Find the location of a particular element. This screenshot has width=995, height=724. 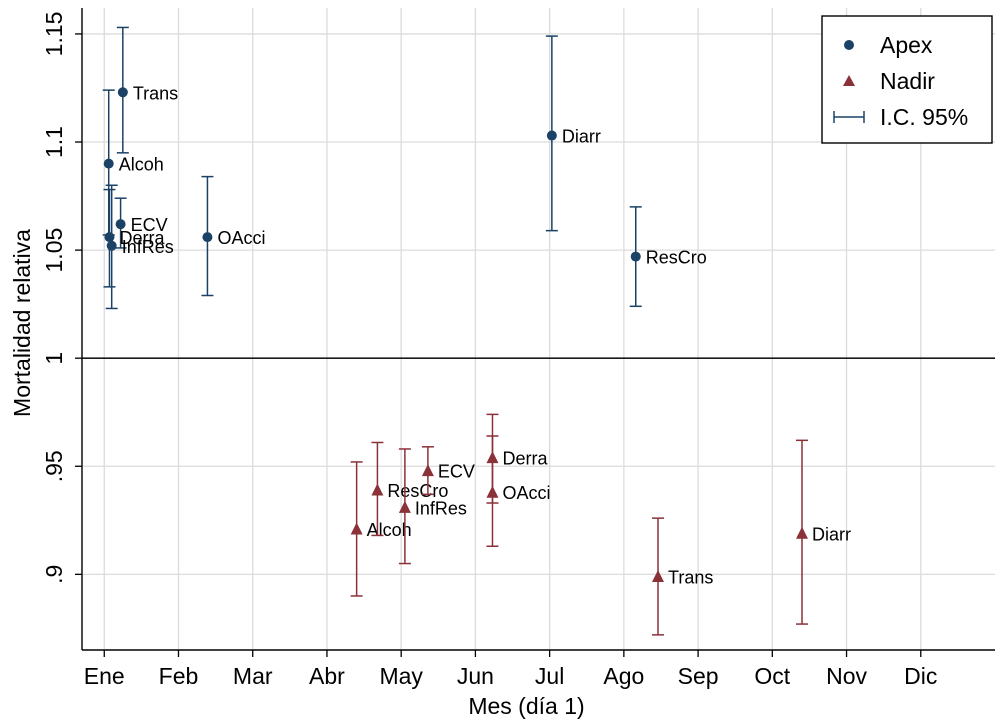

x-tick-label: Oct is located at coordinates (772, 676).